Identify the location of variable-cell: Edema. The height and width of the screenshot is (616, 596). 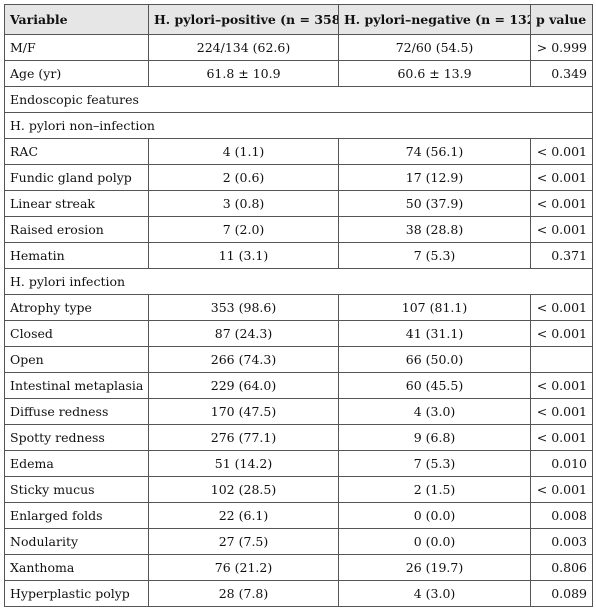
(76, 463).